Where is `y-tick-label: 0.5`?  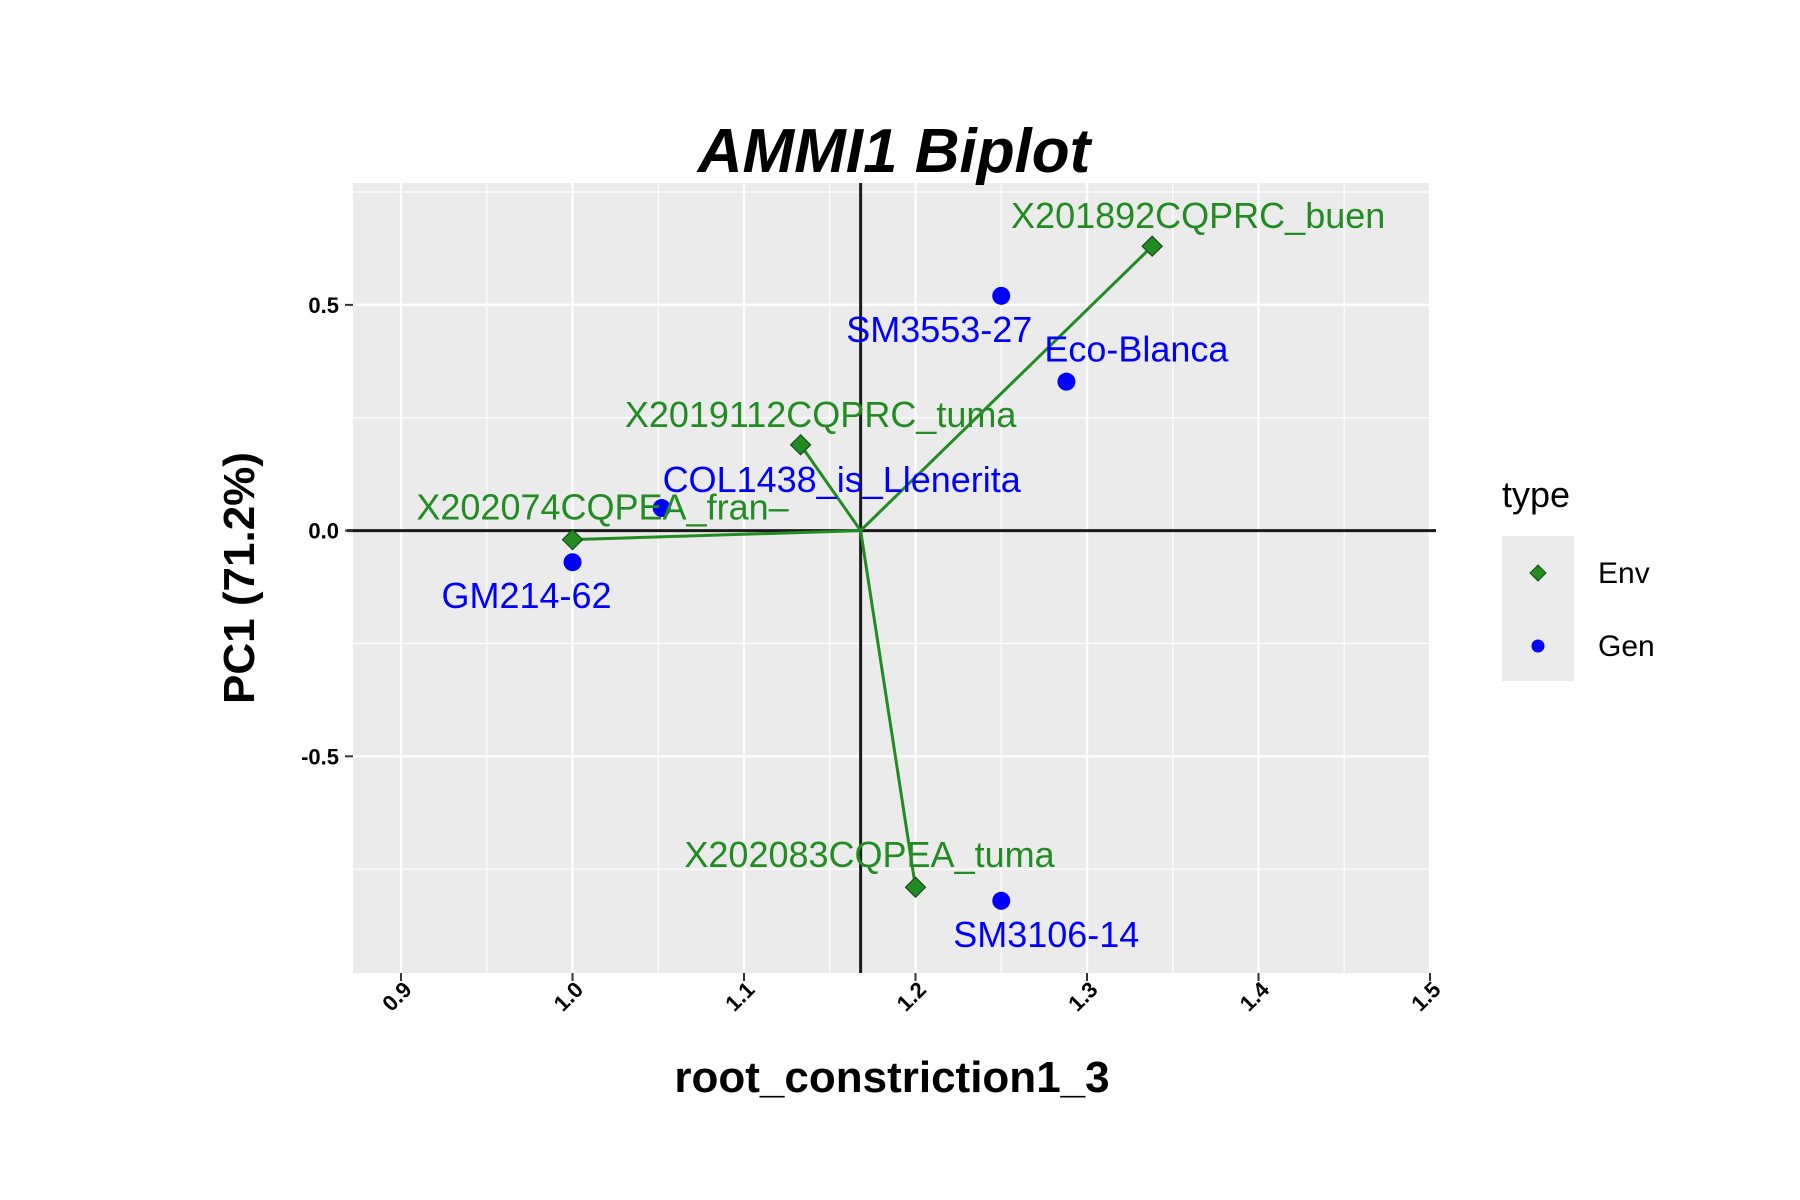 y-tick-label: 0.5 is located at coordinates (323, 305).